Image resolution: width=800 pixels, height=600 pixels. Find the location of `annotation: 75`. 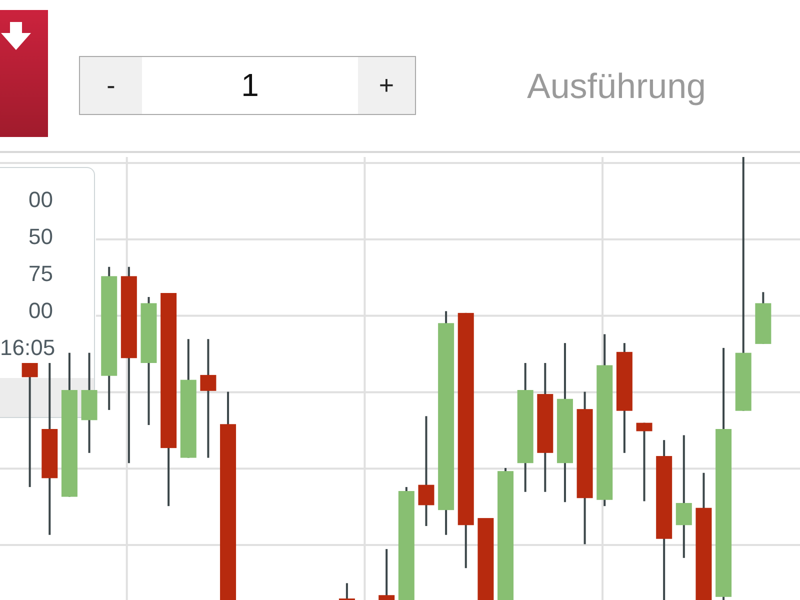

annotation: 75 is located at coordinates (40, 273).